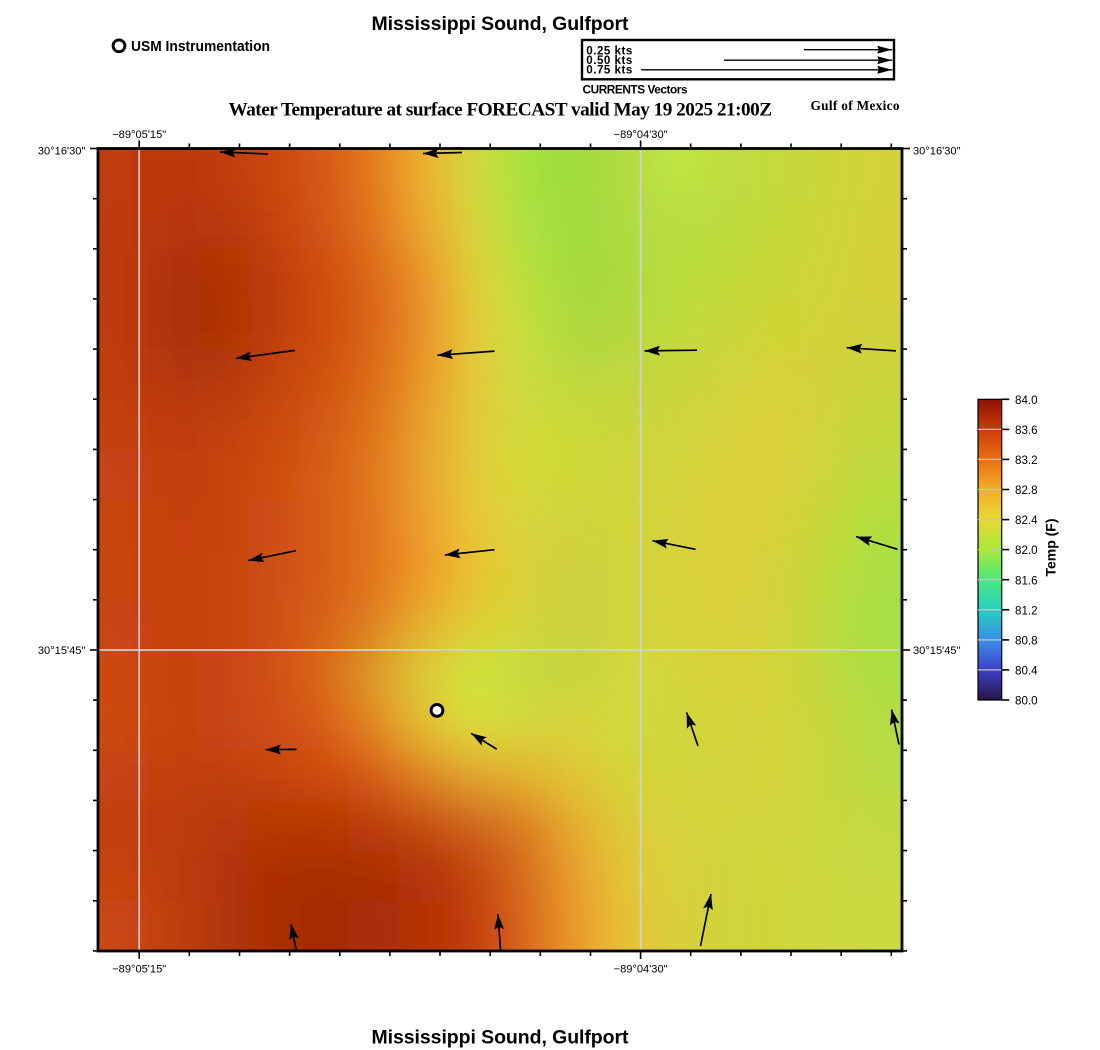 This screenshot has height=1050, width=1100. Describe the element at coordinates (1026, 430) in the screenshot. I see `svg-text: 83.6` at that location.